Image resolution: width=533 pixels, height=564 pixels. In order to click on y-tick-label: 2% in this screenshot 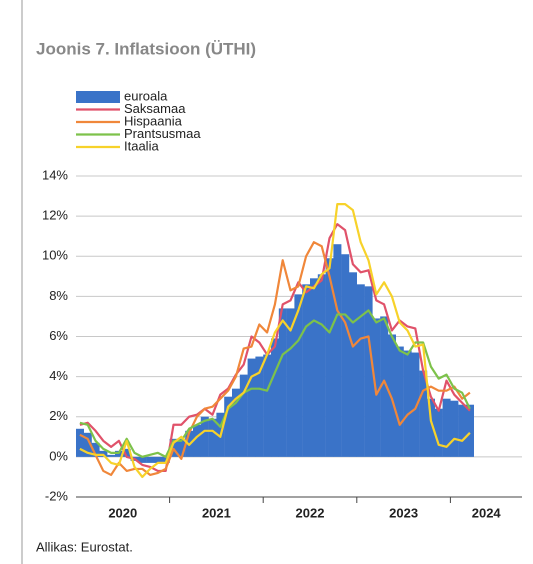, I will do `click(58, 415)`.